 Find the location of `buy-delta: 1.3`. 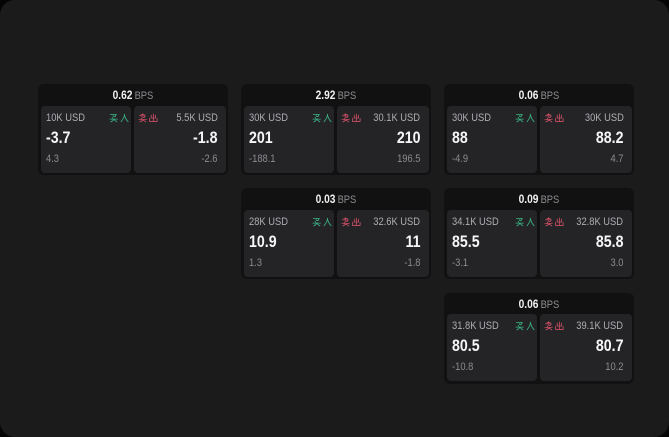

buy-delta: 1.3 is located at coordinates (256, 262).